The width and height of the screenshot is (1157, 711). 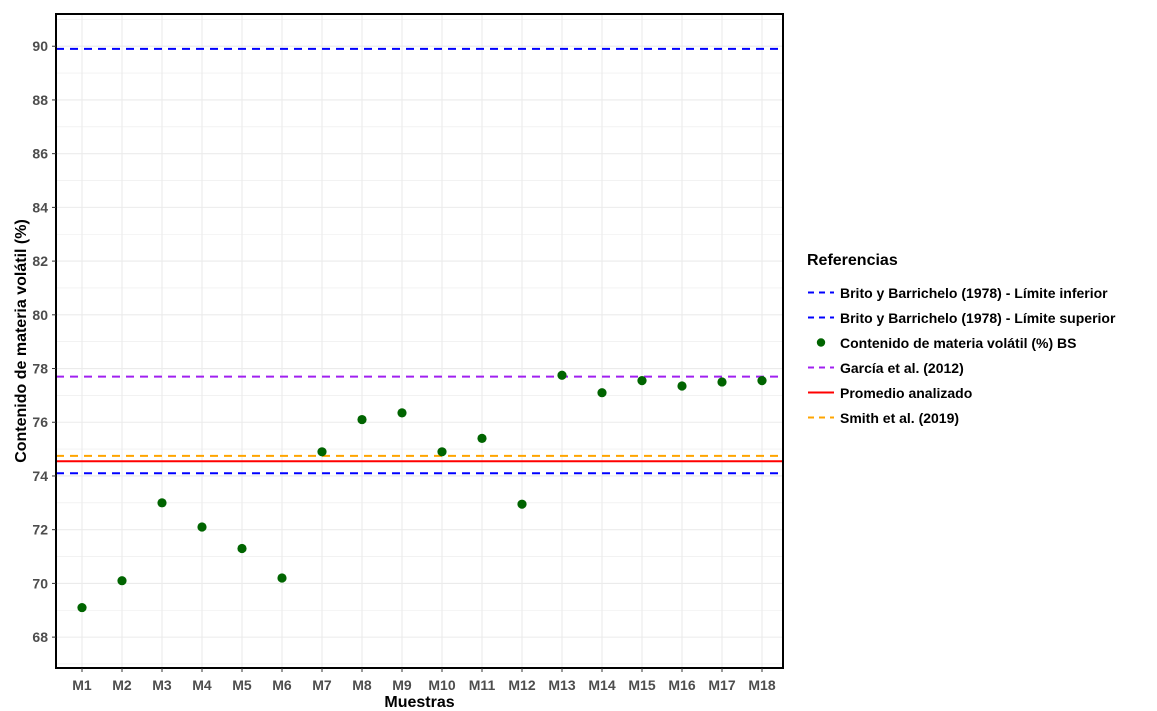 I want to click on y-tick-label: 76, so click(x=40, y=422).